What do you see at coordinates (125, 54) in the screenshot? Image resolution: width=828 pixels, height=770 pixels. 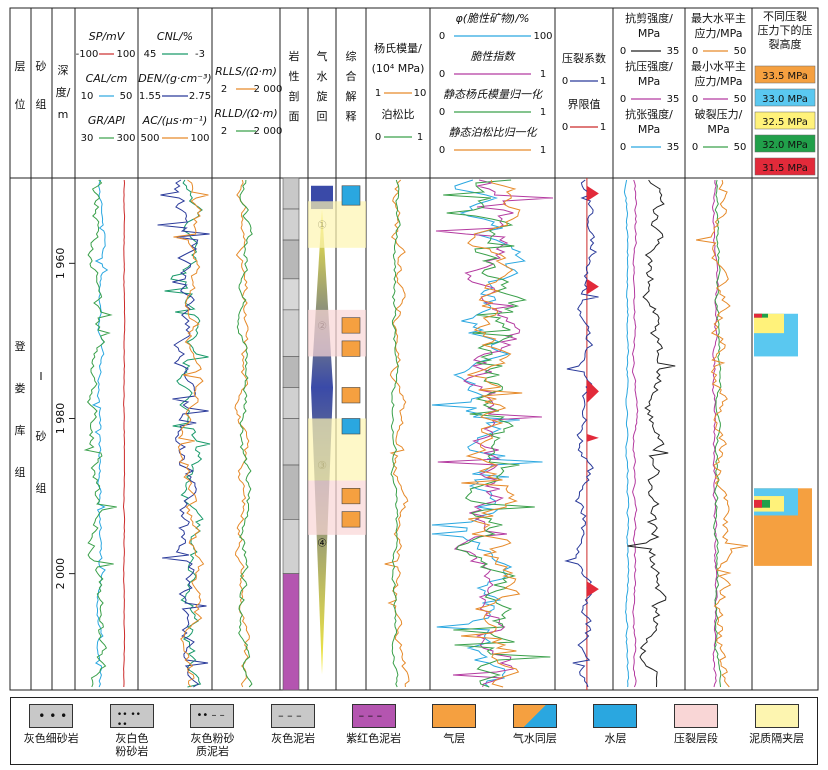 I see `track1-max: 100` at bounding box center [125, 54].